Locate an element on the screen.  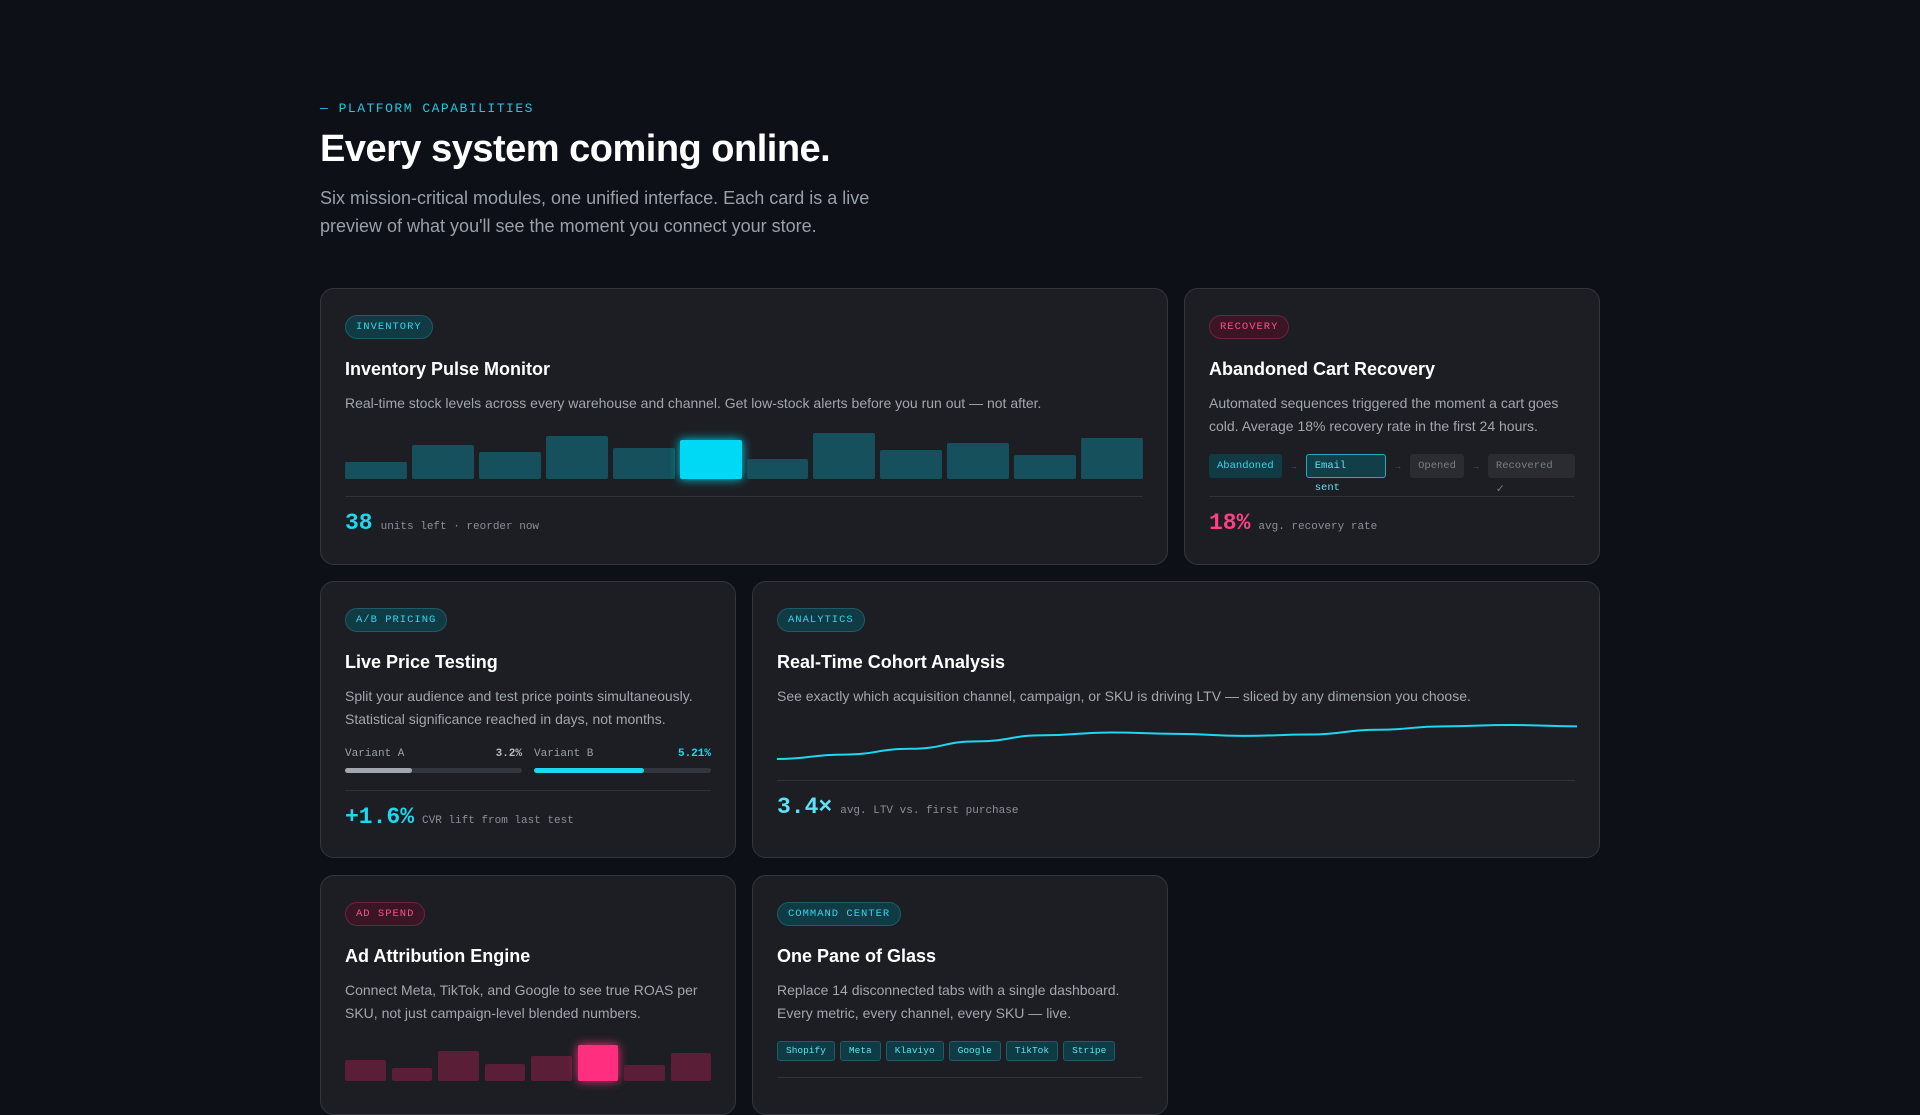
adspend-badge: AD SPEND is located at coordinates (385, 914).